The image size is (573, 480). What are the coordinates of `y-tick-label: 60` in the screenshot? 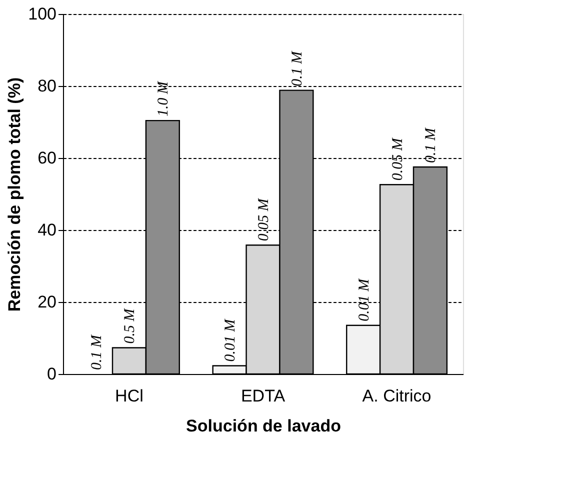 It's located at (47, 158).